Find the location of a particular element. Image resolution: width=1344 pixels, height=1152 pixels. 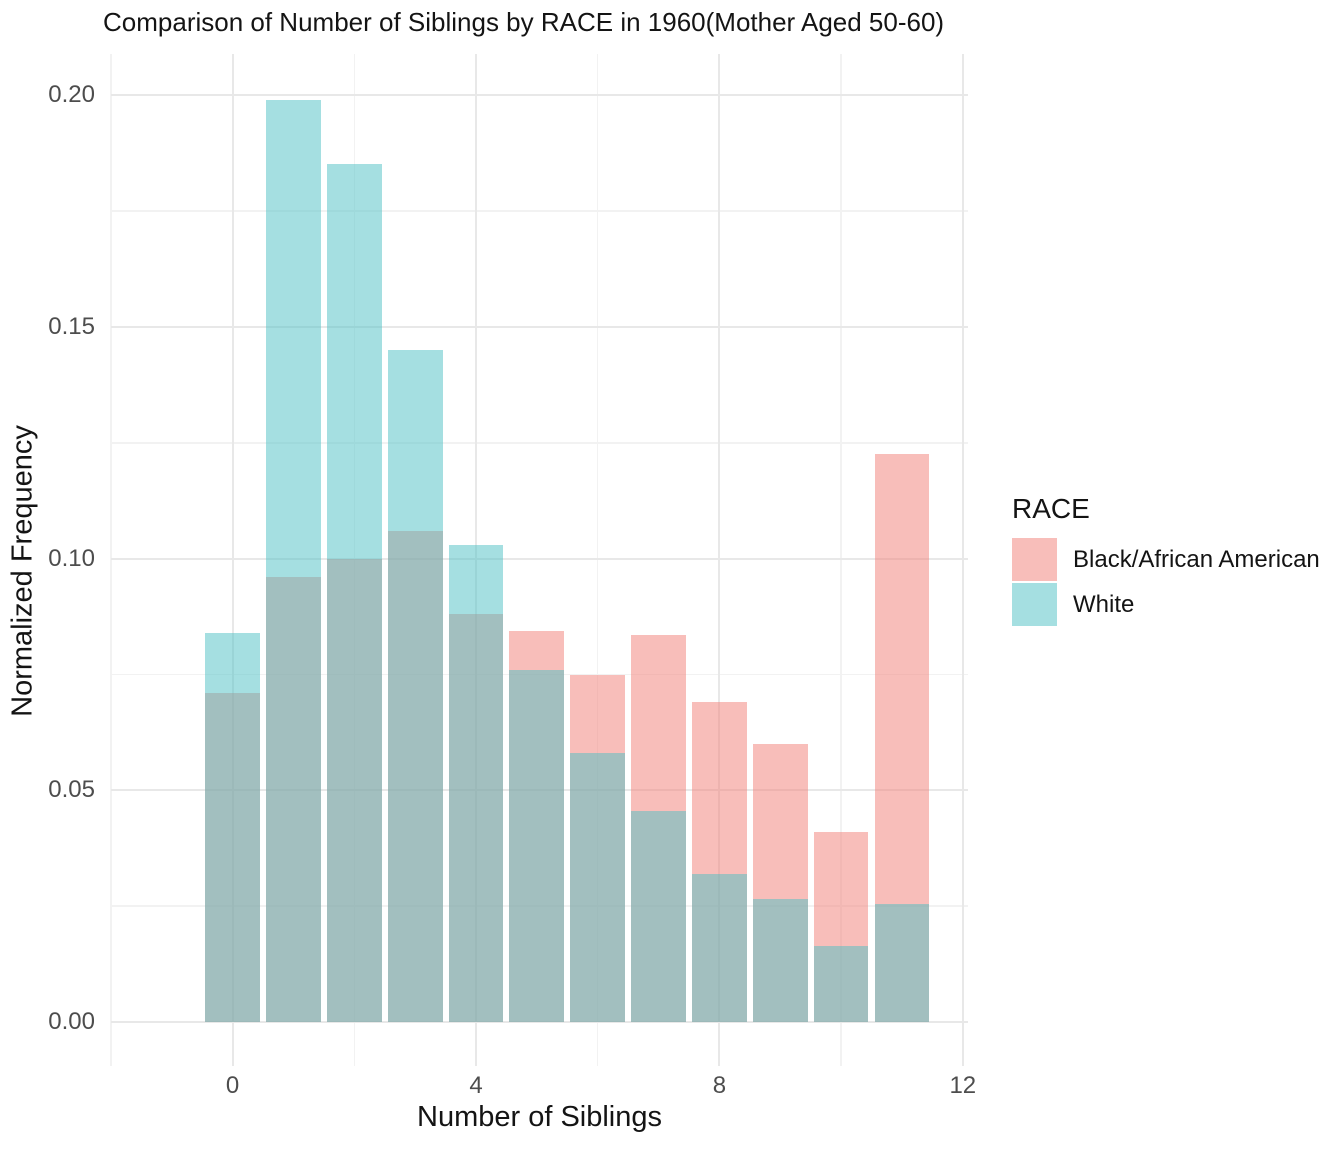

y-tick-label-0.15: 0.15 is located at coordinates (71, 327).